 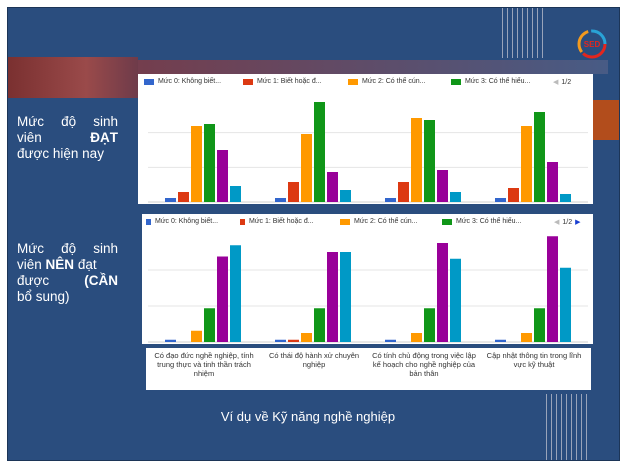 What do you see at coordinates (67, 137) in the screenshot?
I see `label-current-level: Mức độ sinh viên ĐẠT được hiện nay` at bounding box center [67, 137].